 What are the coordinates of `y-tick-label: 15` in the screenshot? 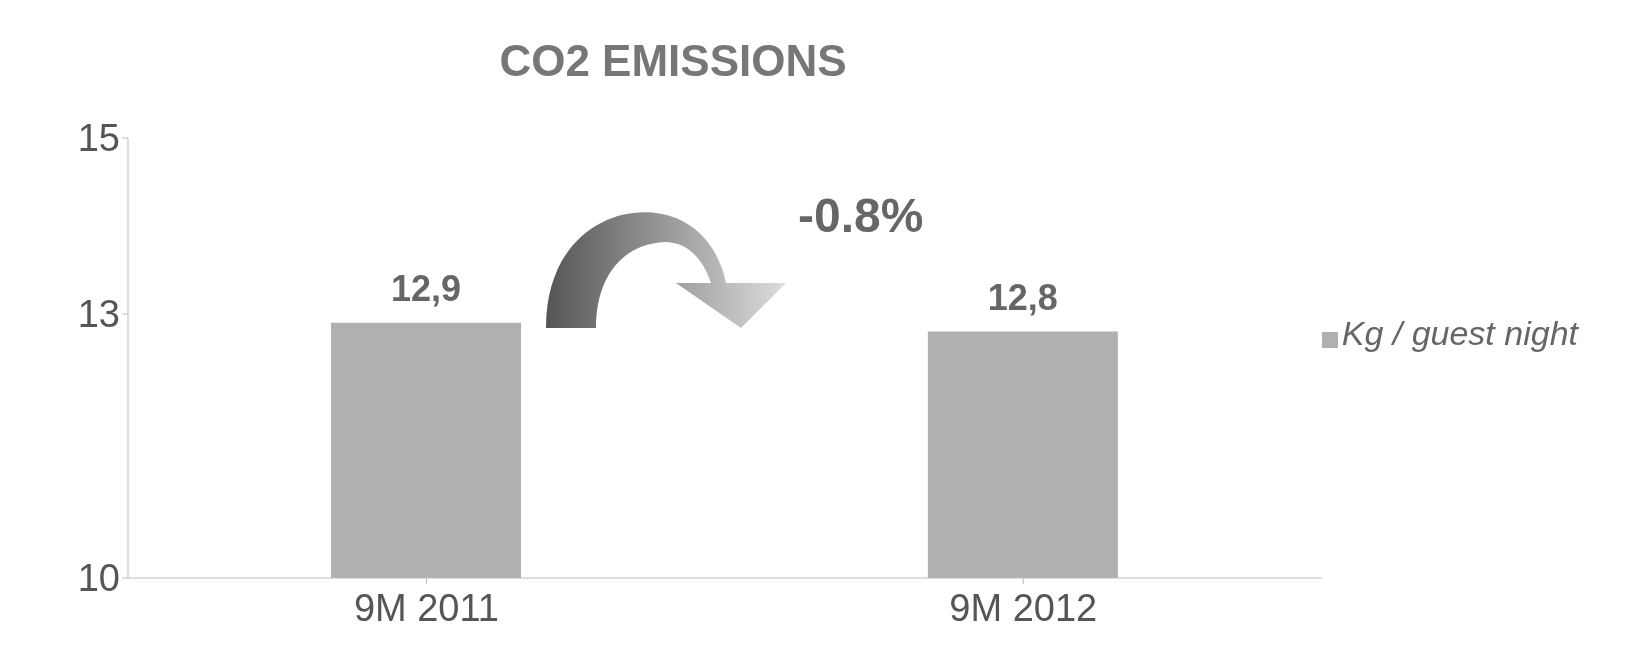 It's located at (98, 138).